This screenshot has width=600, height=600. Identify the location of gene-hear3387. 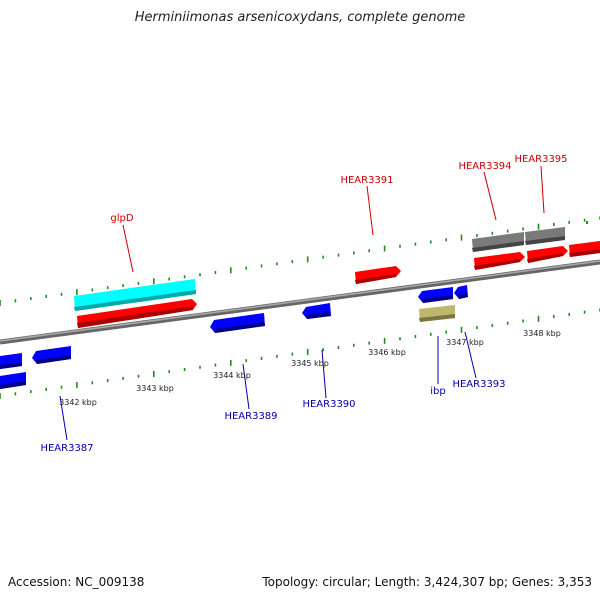
(51, 355).